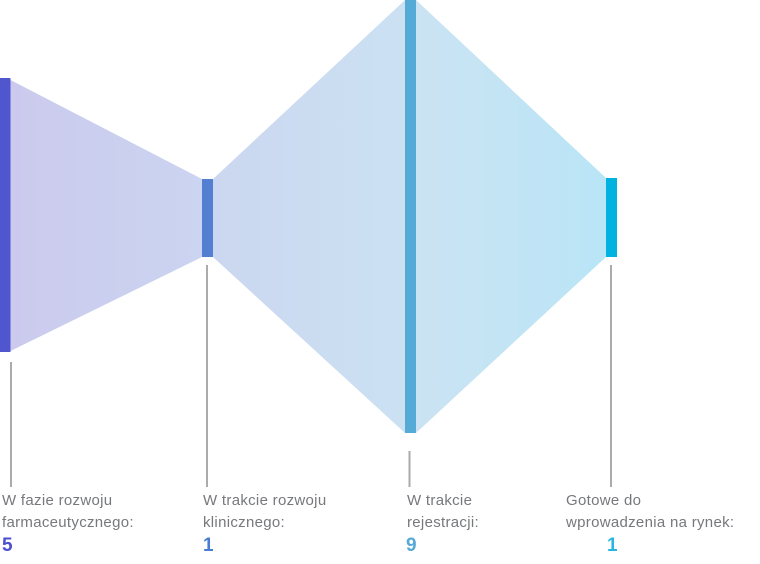 The width and height of the screenshot is (760, 564). Describe the element at coordinates (244, 522) in the screenshot. I see `stage-label-line: klinicznego:` at that location.